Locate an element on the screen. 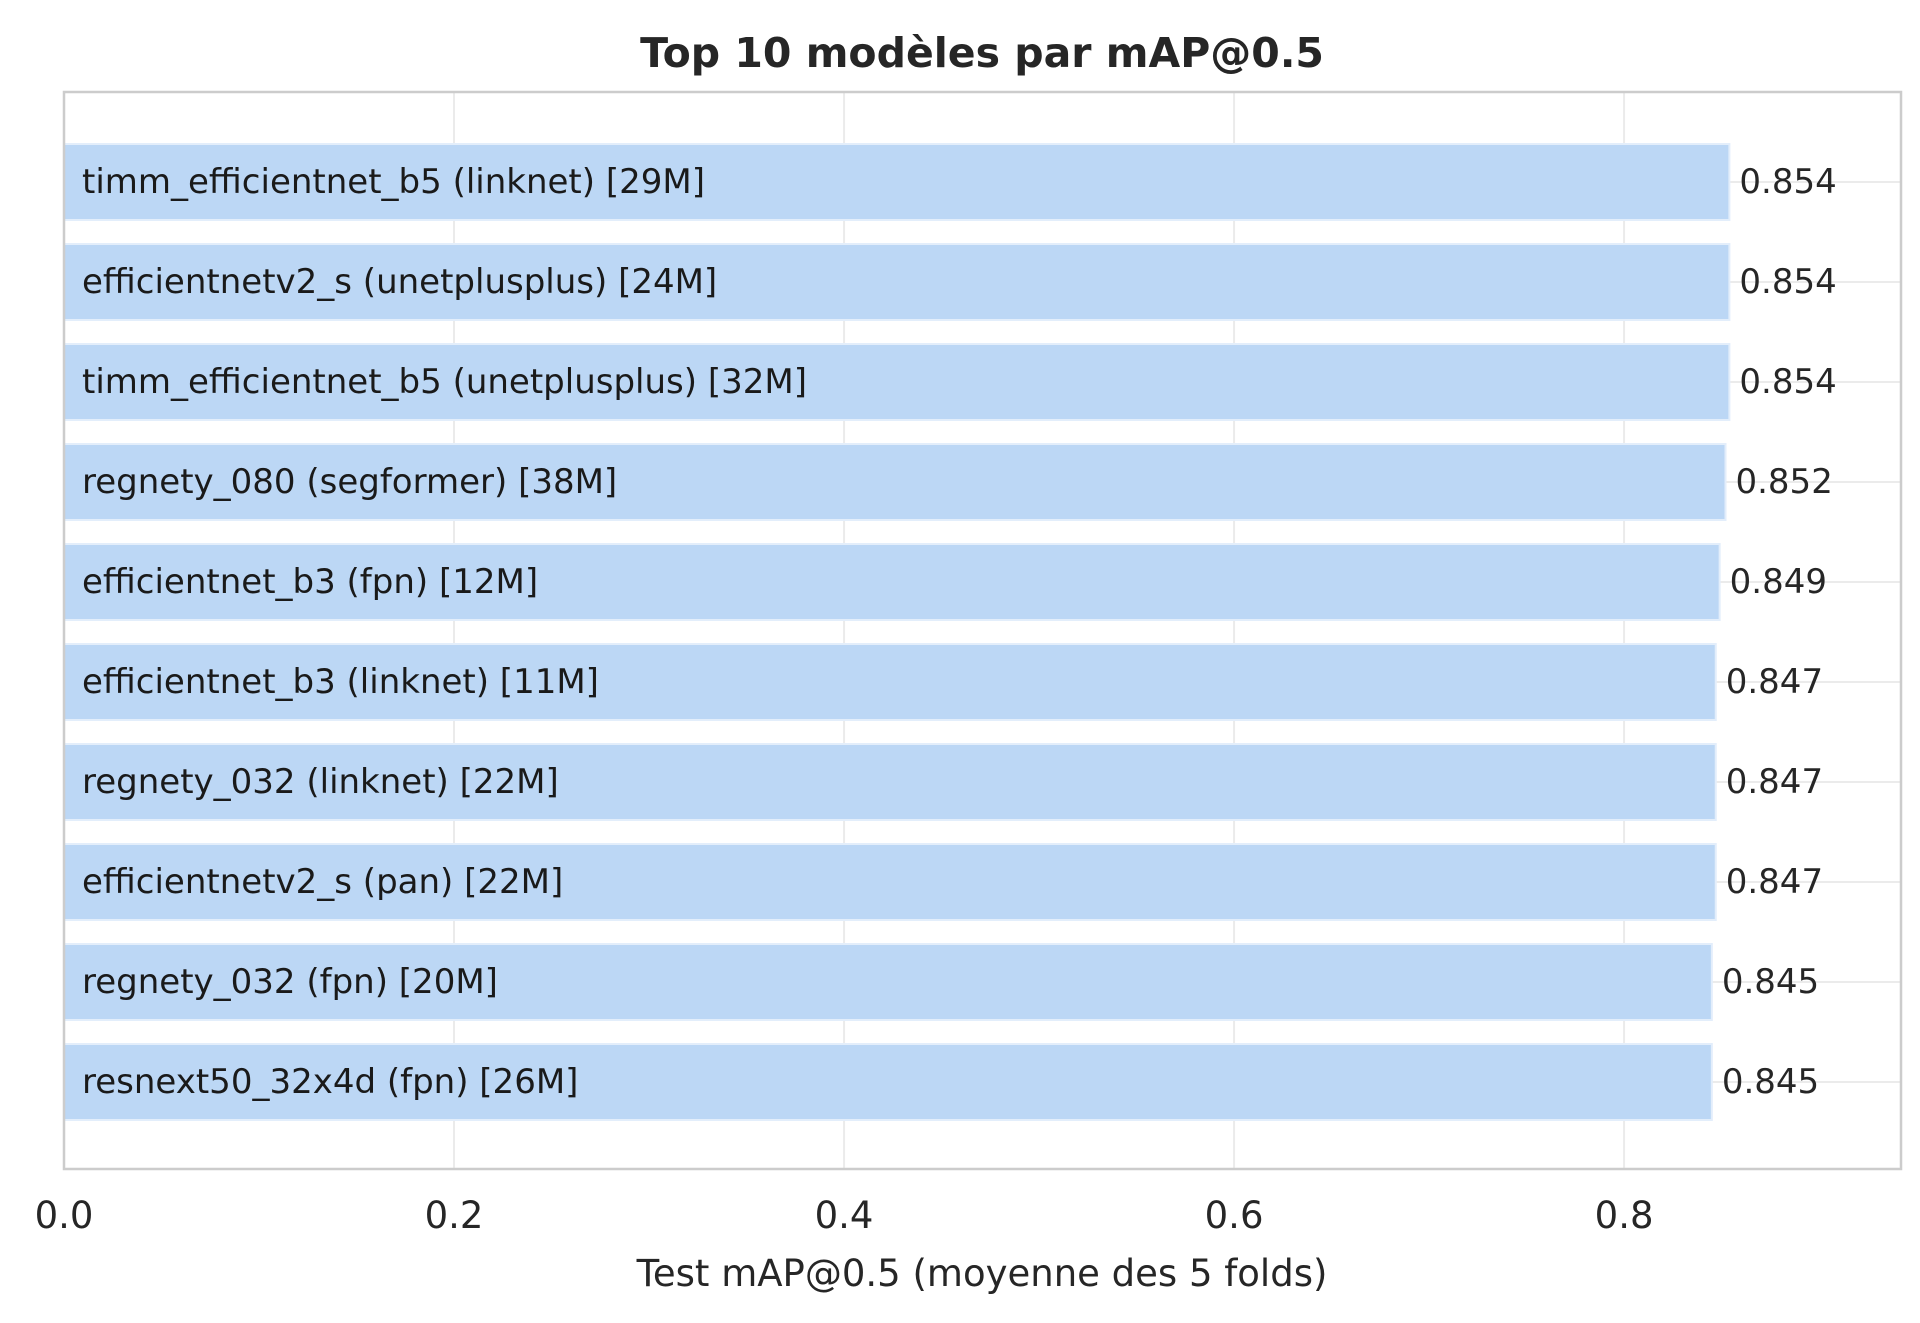 The width and height of the screenshot is (1920, 1323). bar-category-label: efficientnetv2_s (unetplusplus) [24M] is located at coordinates (399, 282).